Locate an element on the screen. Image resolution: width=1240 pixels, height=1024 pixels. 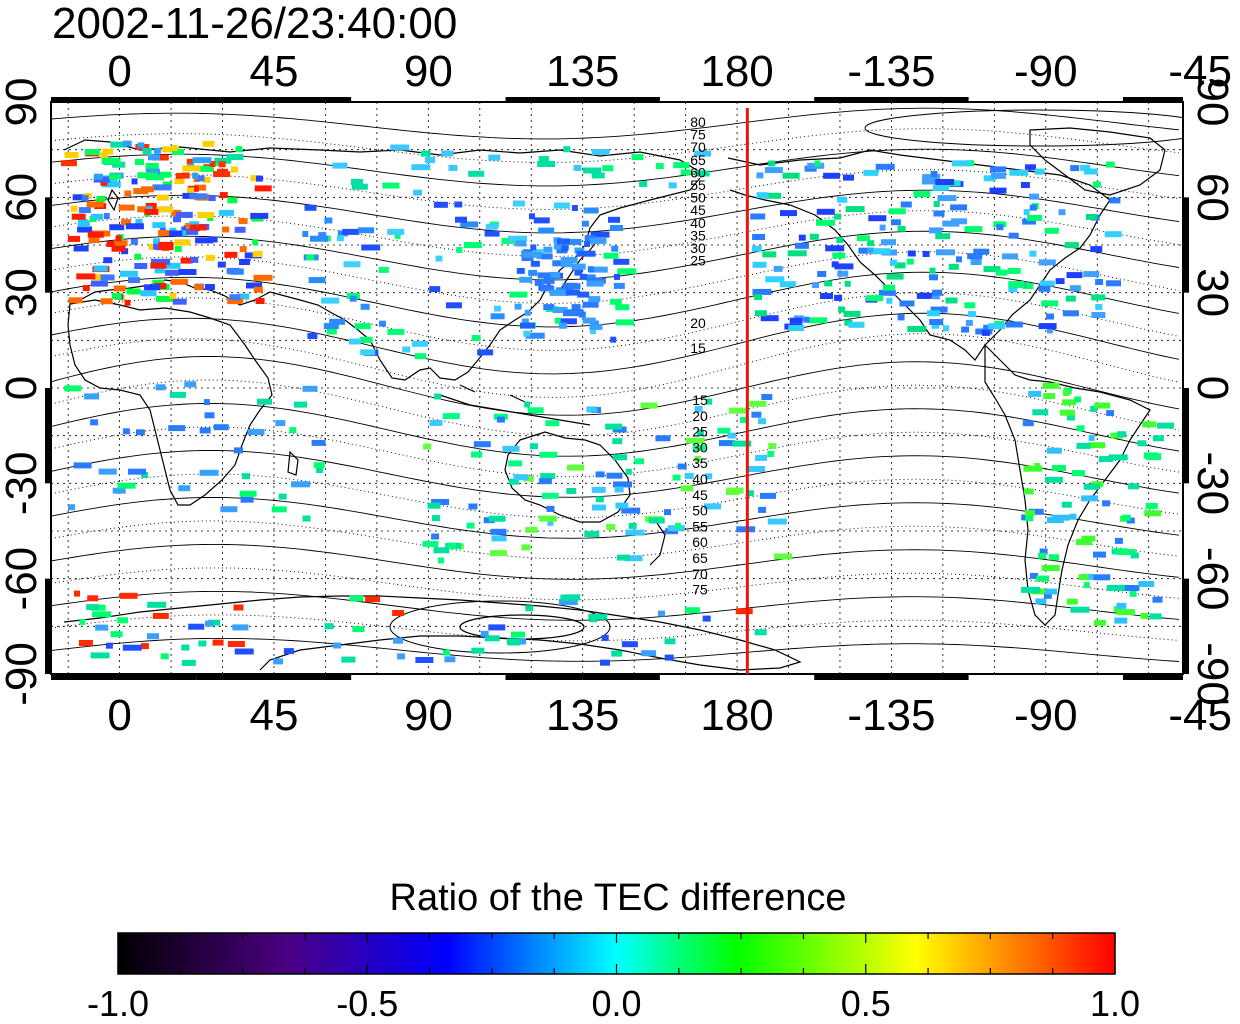
coastline-antarctica is located at coordinates (432, 633).